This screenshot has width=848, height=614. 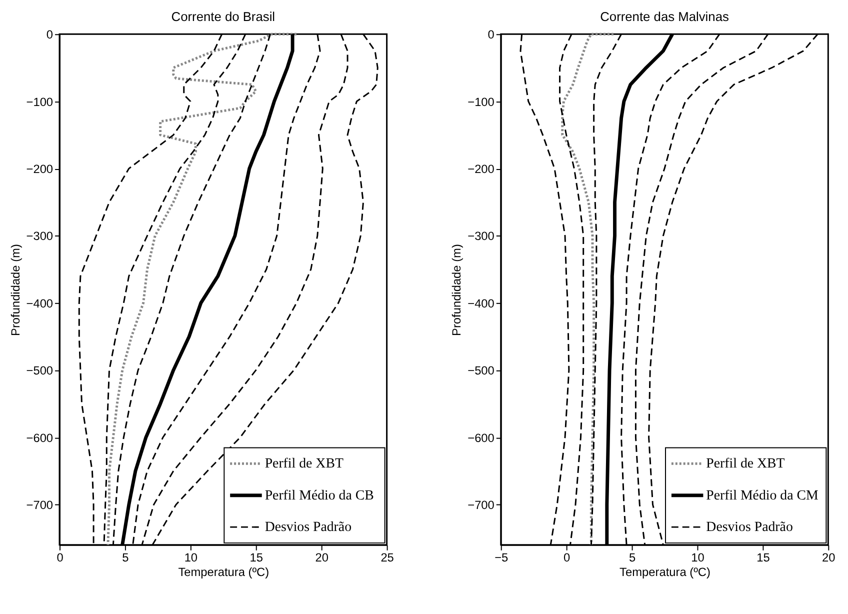 What do you see at coordinates (223, 16) in the screenshot?
I see `chart-title: Corrente do Brasil` at bounding box center [223, 16].